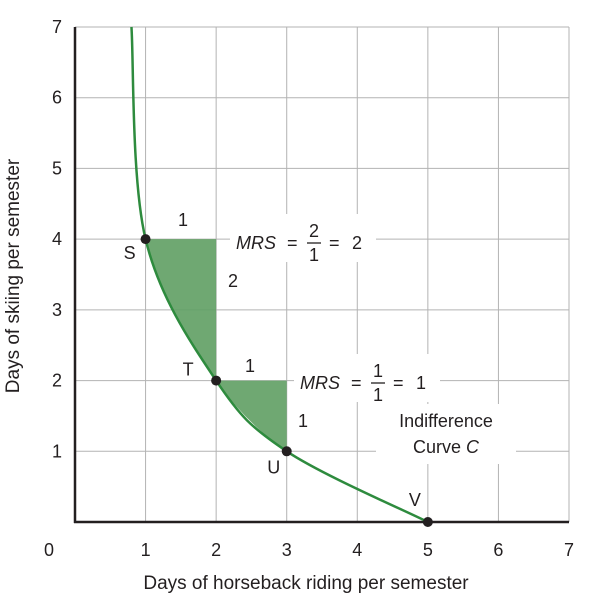 The height and width of the screenshot is (600, 599). I want to click on curve-label-line2: Curve C, so click(446, 447).